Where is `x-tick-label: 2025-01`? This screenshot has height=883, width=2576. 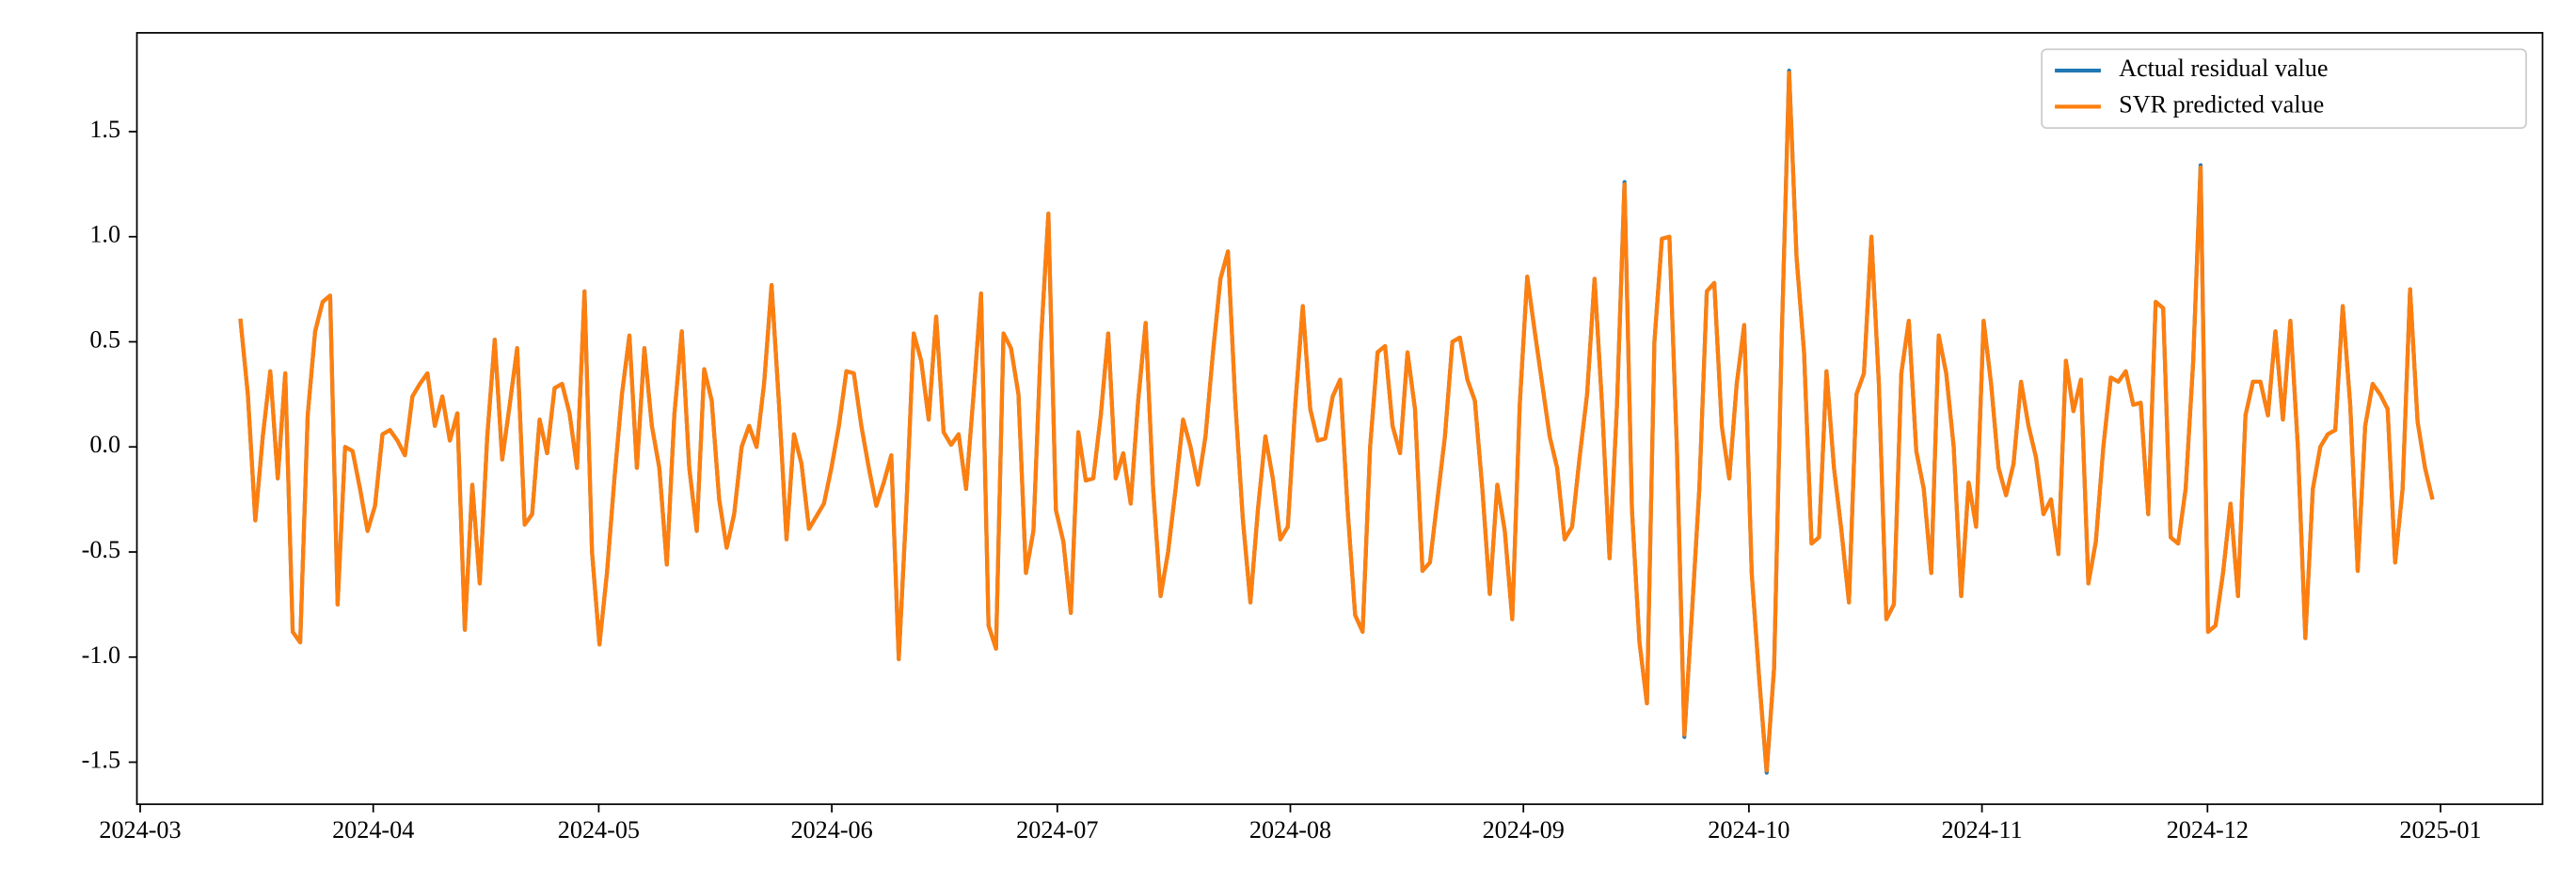 x-tick-label: 2025-01 is located at coordinates (2440, 830).